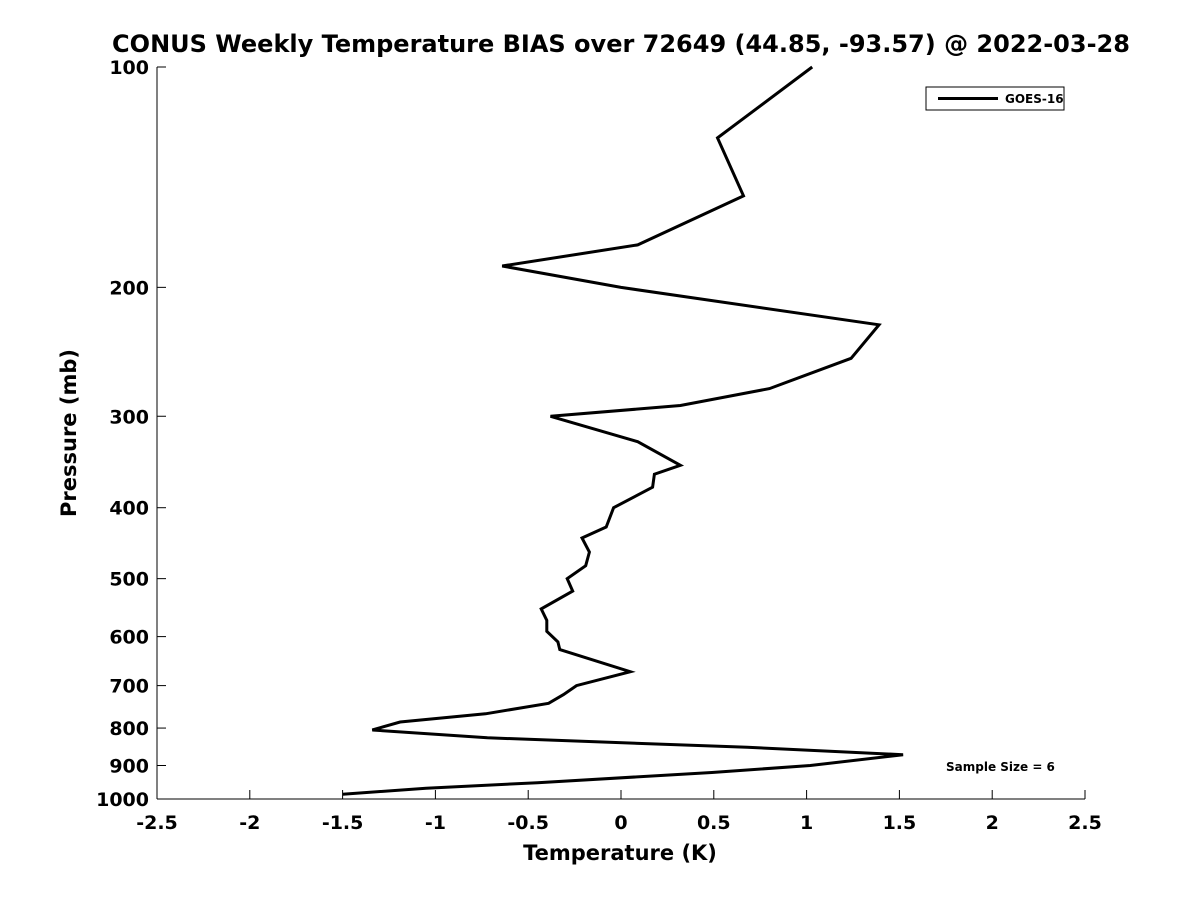 Image resolution: width=1200 pixels, height=900 pixels. I want to click on y-tick-label: 500, so click(129, 580).